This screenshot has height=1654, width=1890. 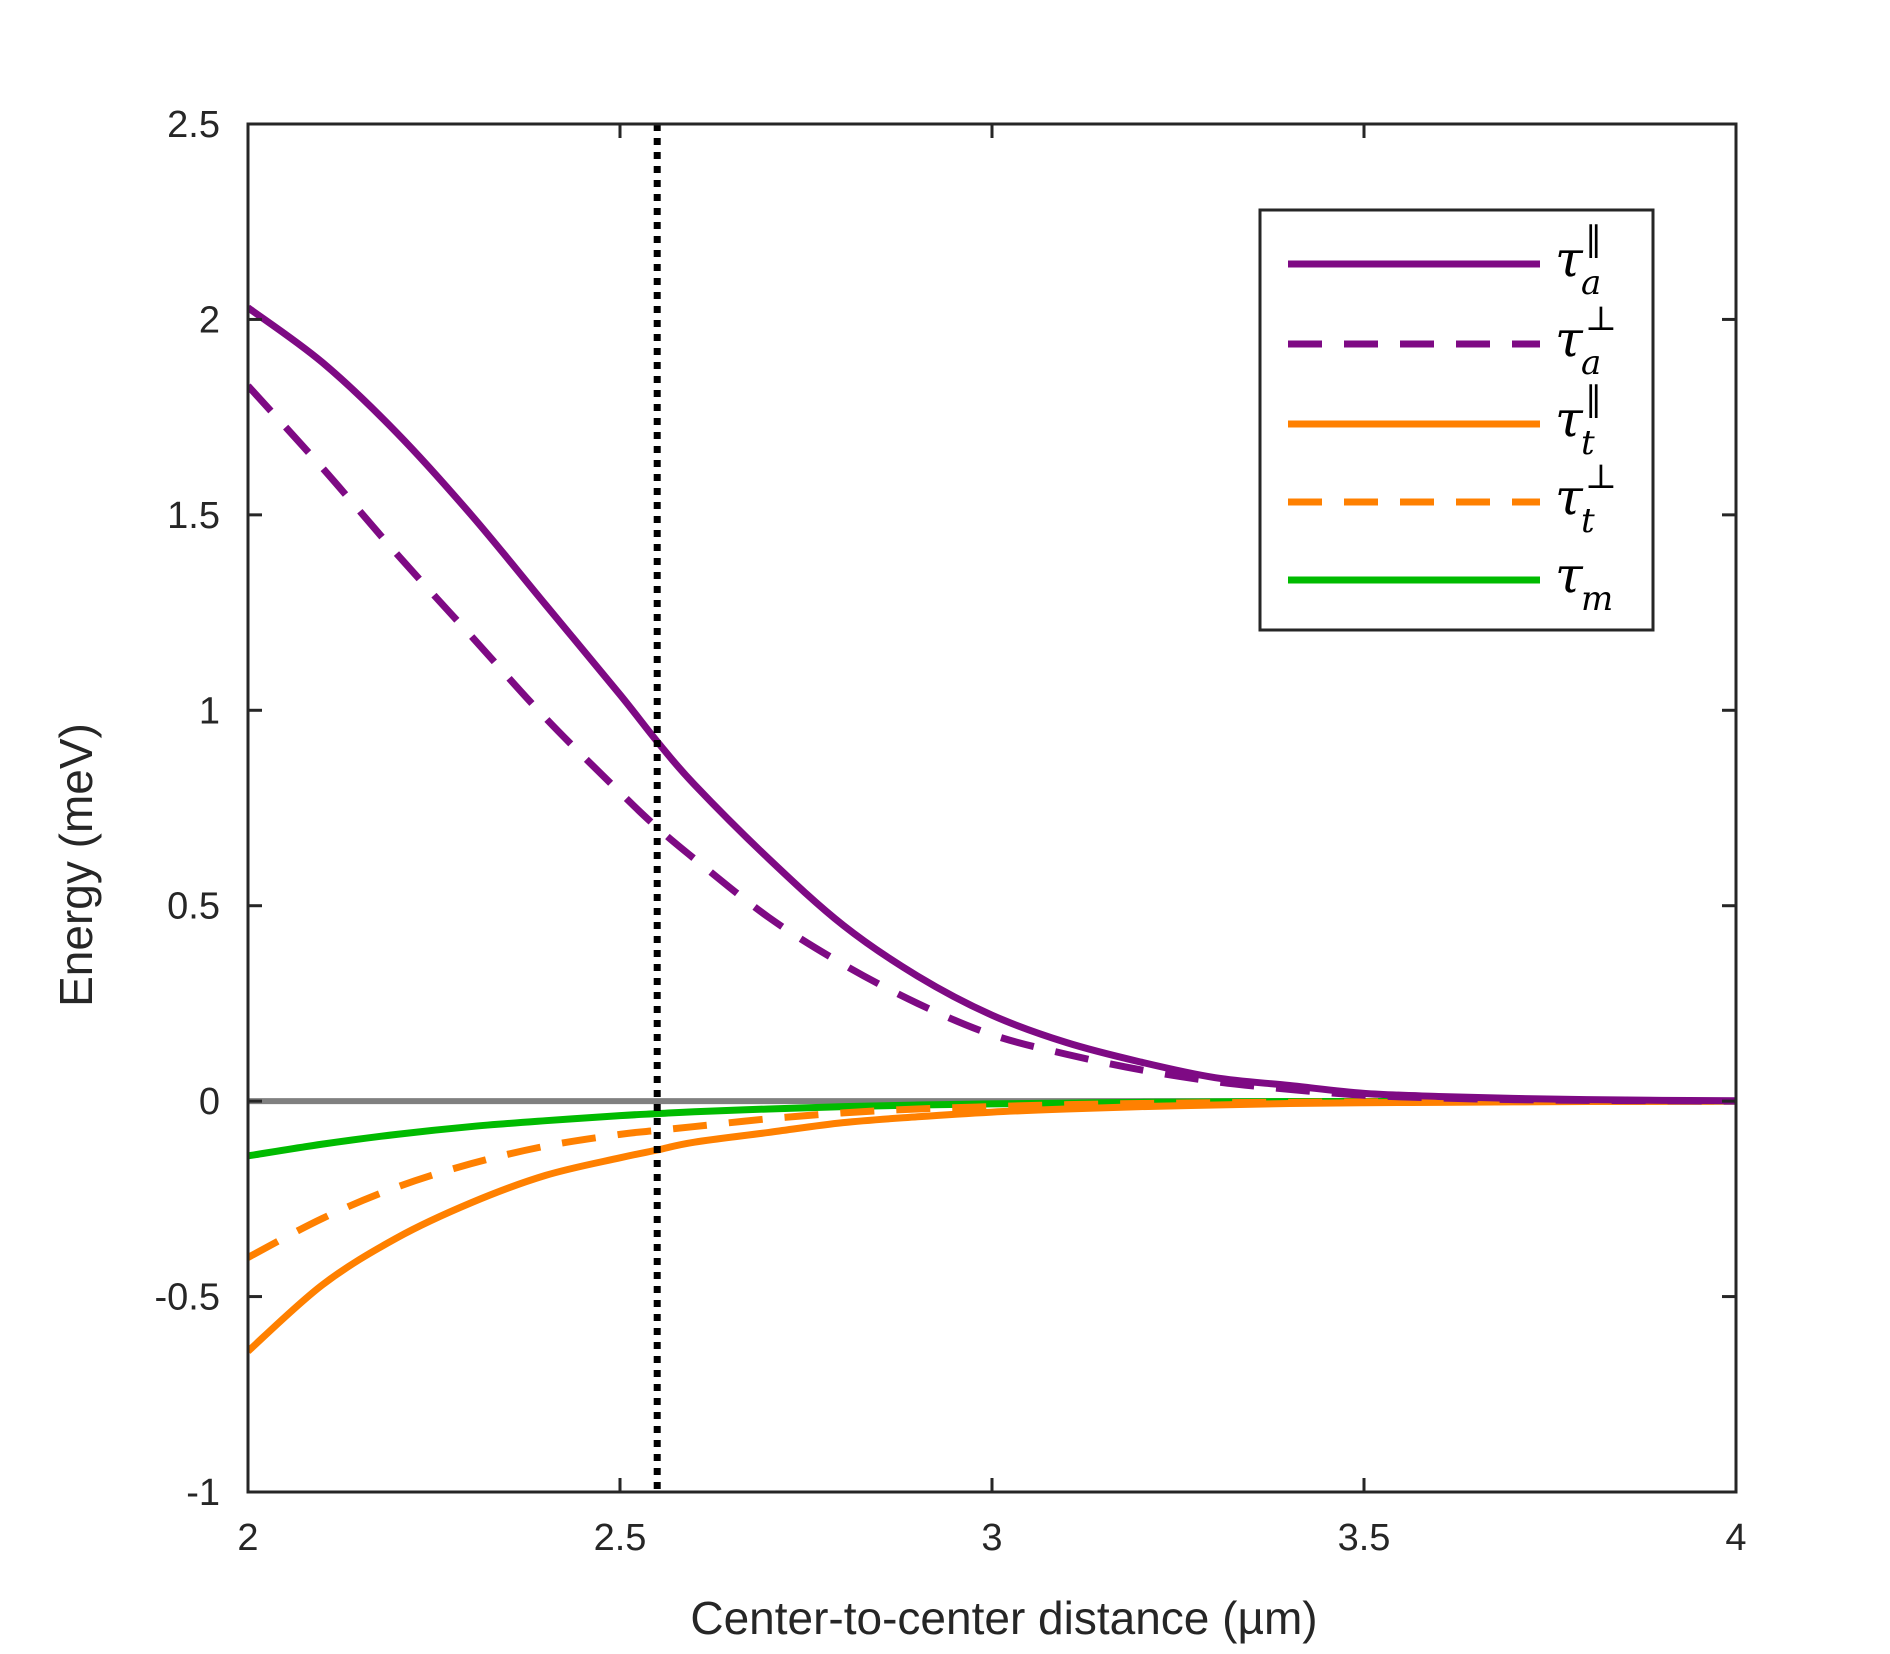 I want to click on y-tick-label: 0.5, so click(x=193, y=907).